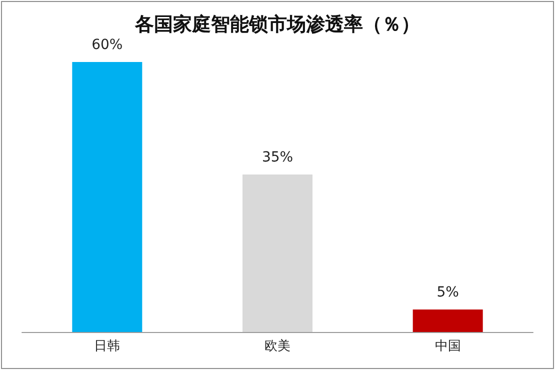  Describe the element at coordinates (447, 292) in the screenshot. I see `data-label: 5%` at that location.